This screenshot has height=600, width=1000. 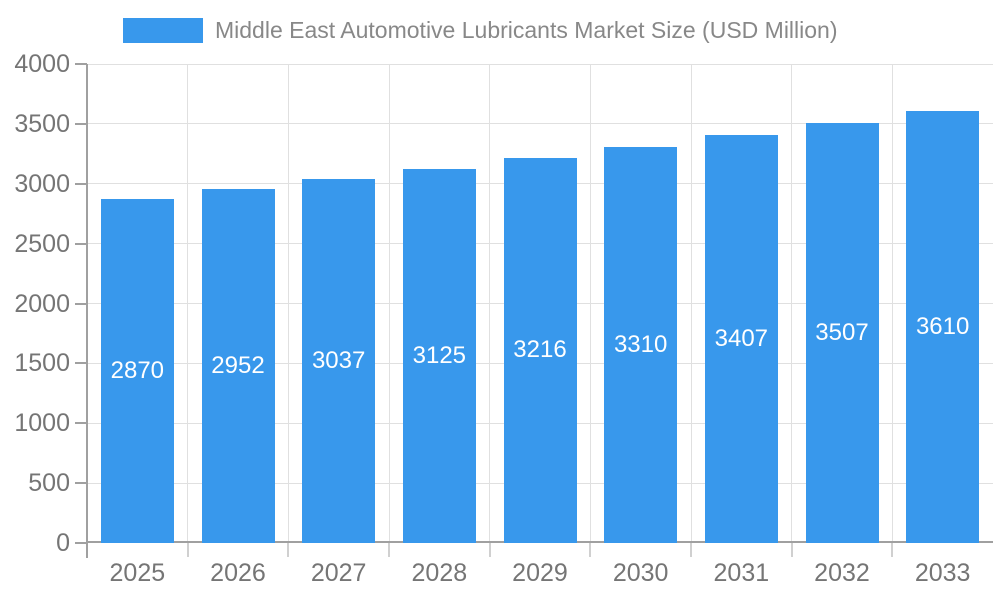 I want to click on bar: 3407, so click(x=741, y=339).